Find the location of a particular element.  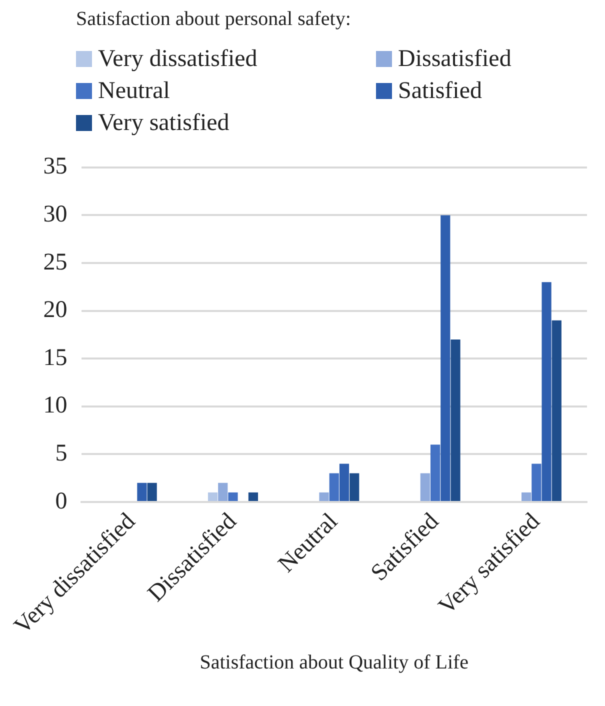

y-tick-label: 25 is located at coordinates (55, 262).